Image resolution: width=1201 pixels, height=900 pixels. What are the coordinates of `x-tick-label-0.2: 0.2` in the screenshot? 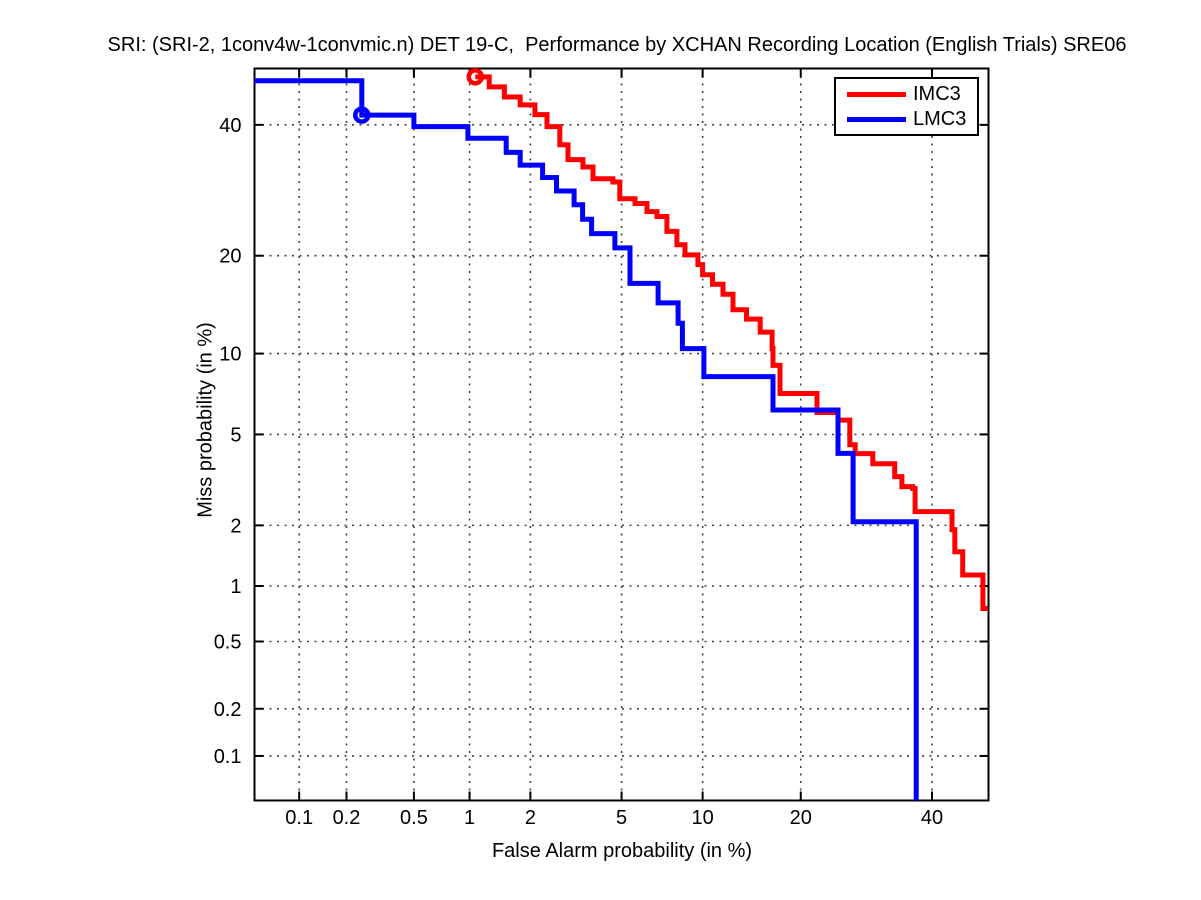 It's located at (347, 818).